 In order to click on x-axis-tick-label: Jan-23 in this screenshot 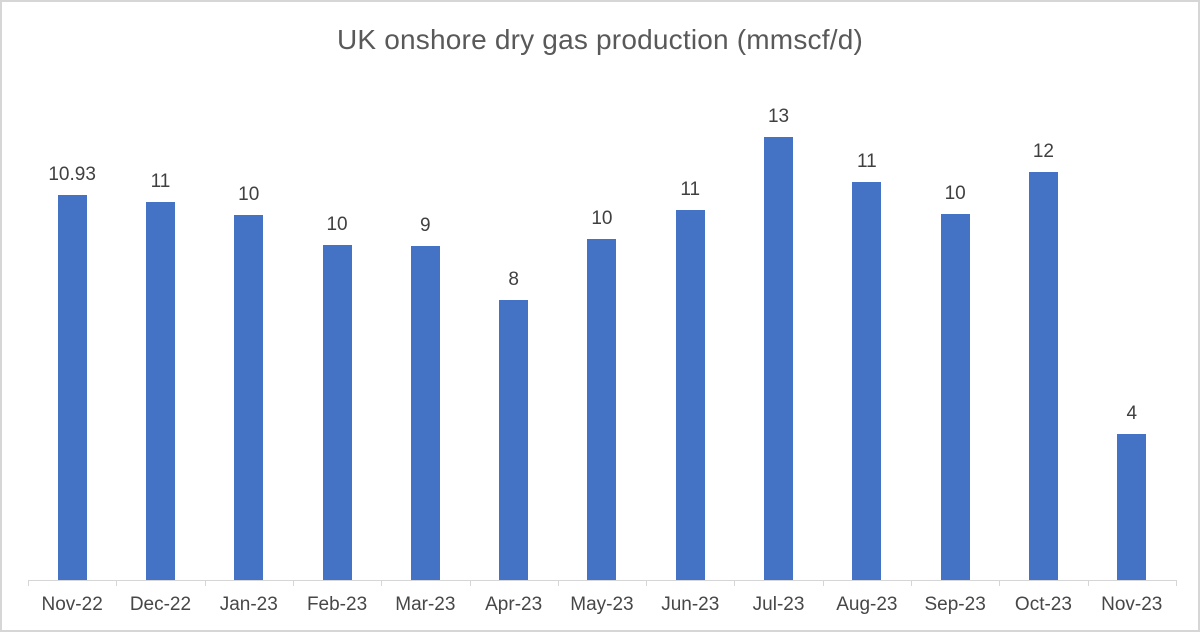, I will do `click(248, 604)`.